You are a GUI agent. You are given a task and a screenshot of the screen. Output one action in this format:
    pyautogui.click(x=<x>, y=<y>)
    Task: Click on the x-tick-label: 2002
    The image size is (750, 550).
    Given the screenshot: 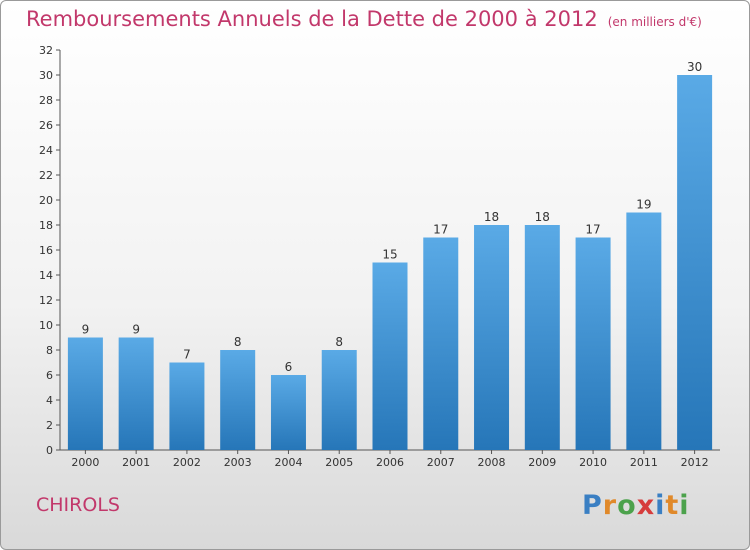 What is the action you would take?
    pyautogui.click(x=187, y=462)
    